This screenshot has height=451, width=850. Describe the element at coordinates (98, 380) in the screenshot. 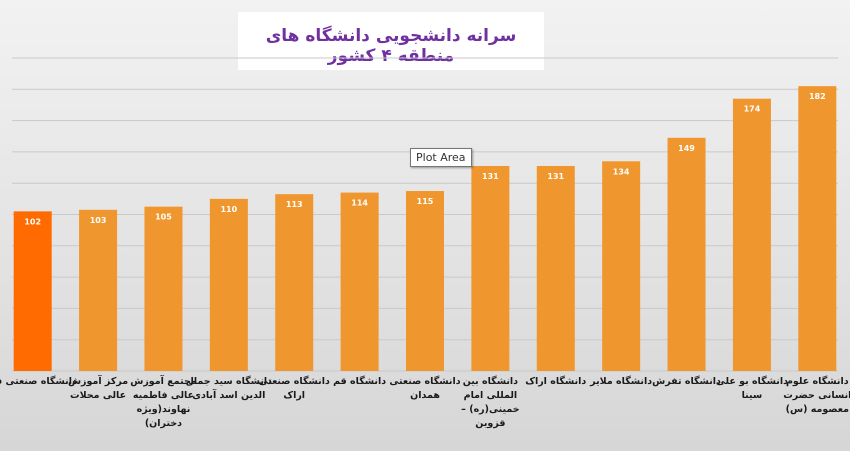

I see `category-label: مرکز آموزش` at that location.